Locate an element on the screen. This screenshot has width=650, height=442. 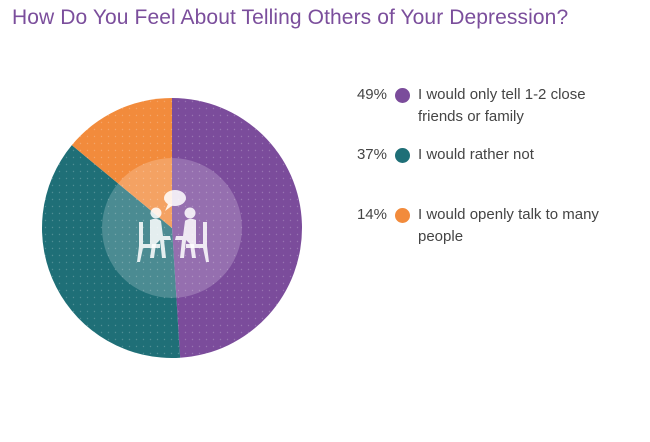
legend-percent: 14% is located at coordinates (371, 214).